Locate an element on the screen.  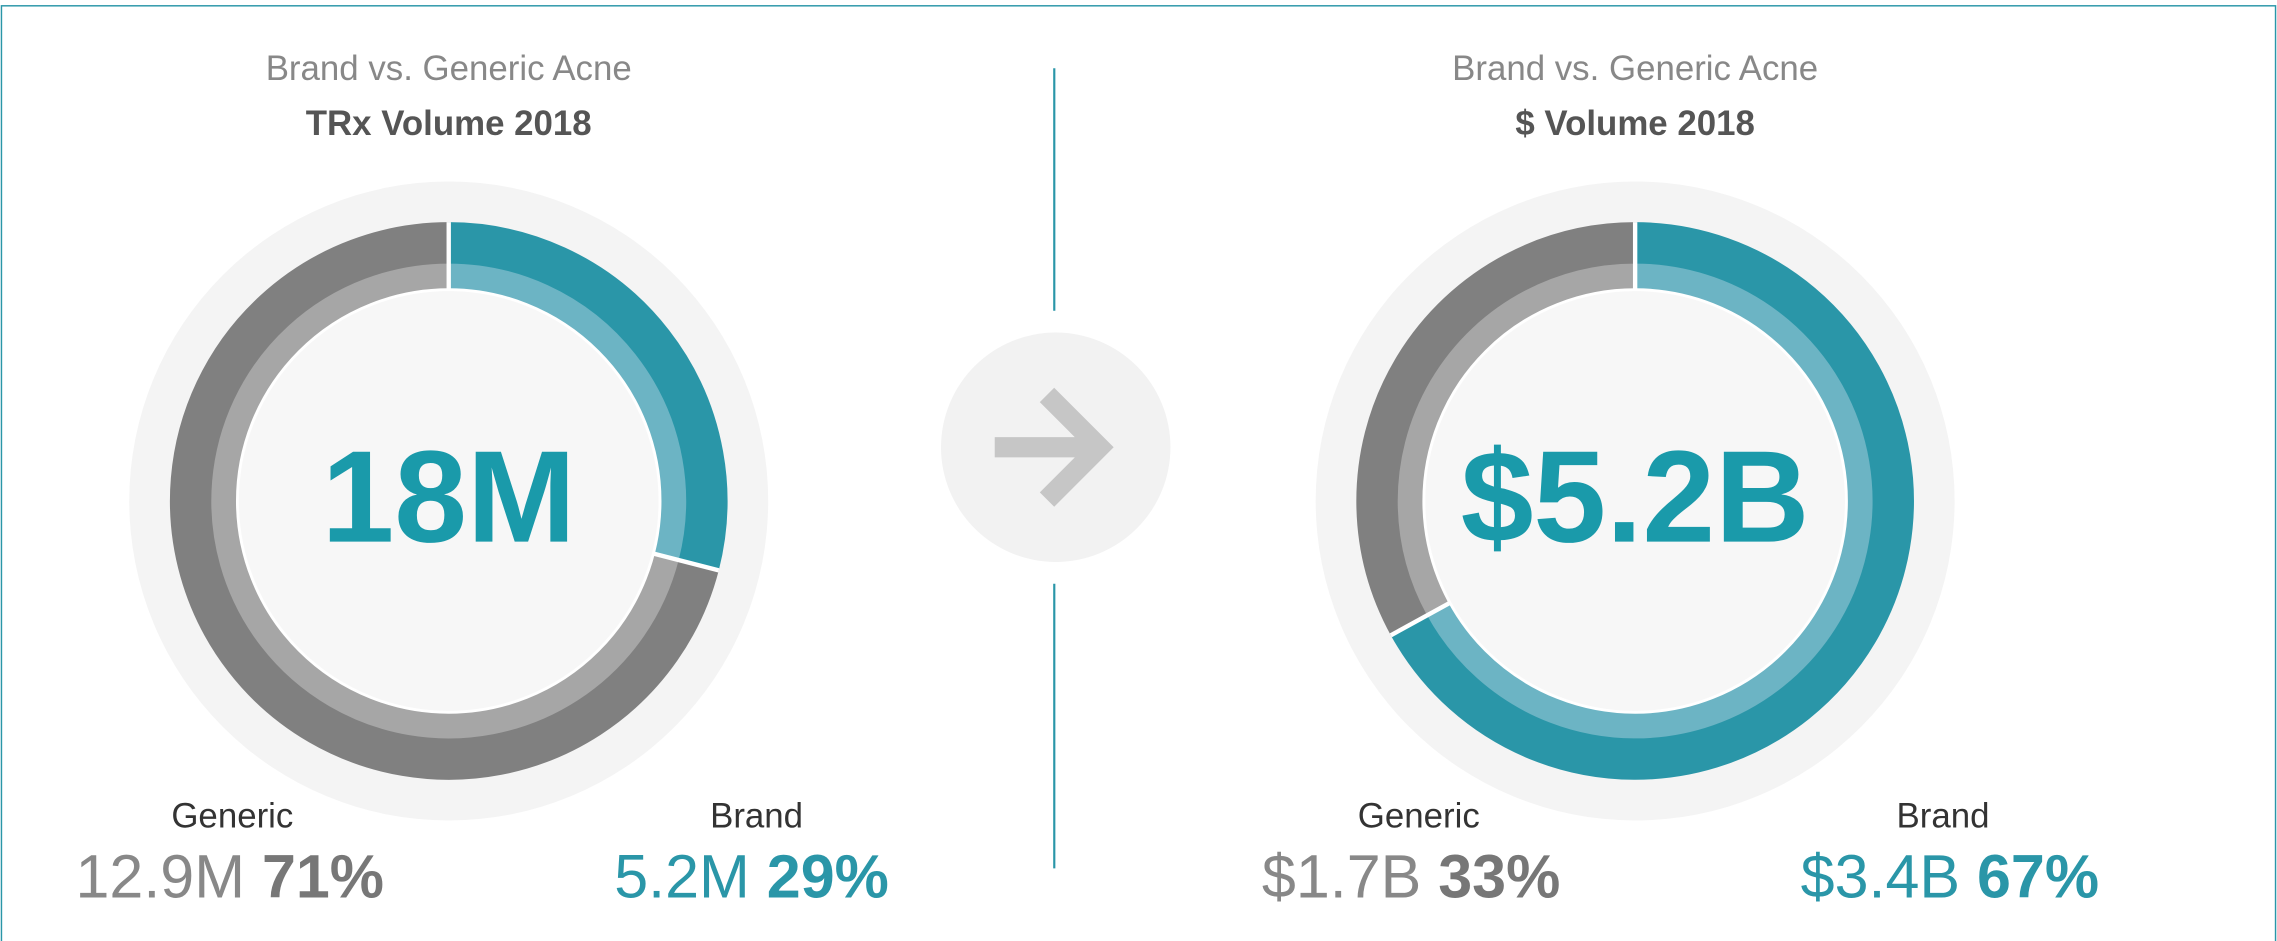
percent-label: 67% is located at coordinates (2038, 876).